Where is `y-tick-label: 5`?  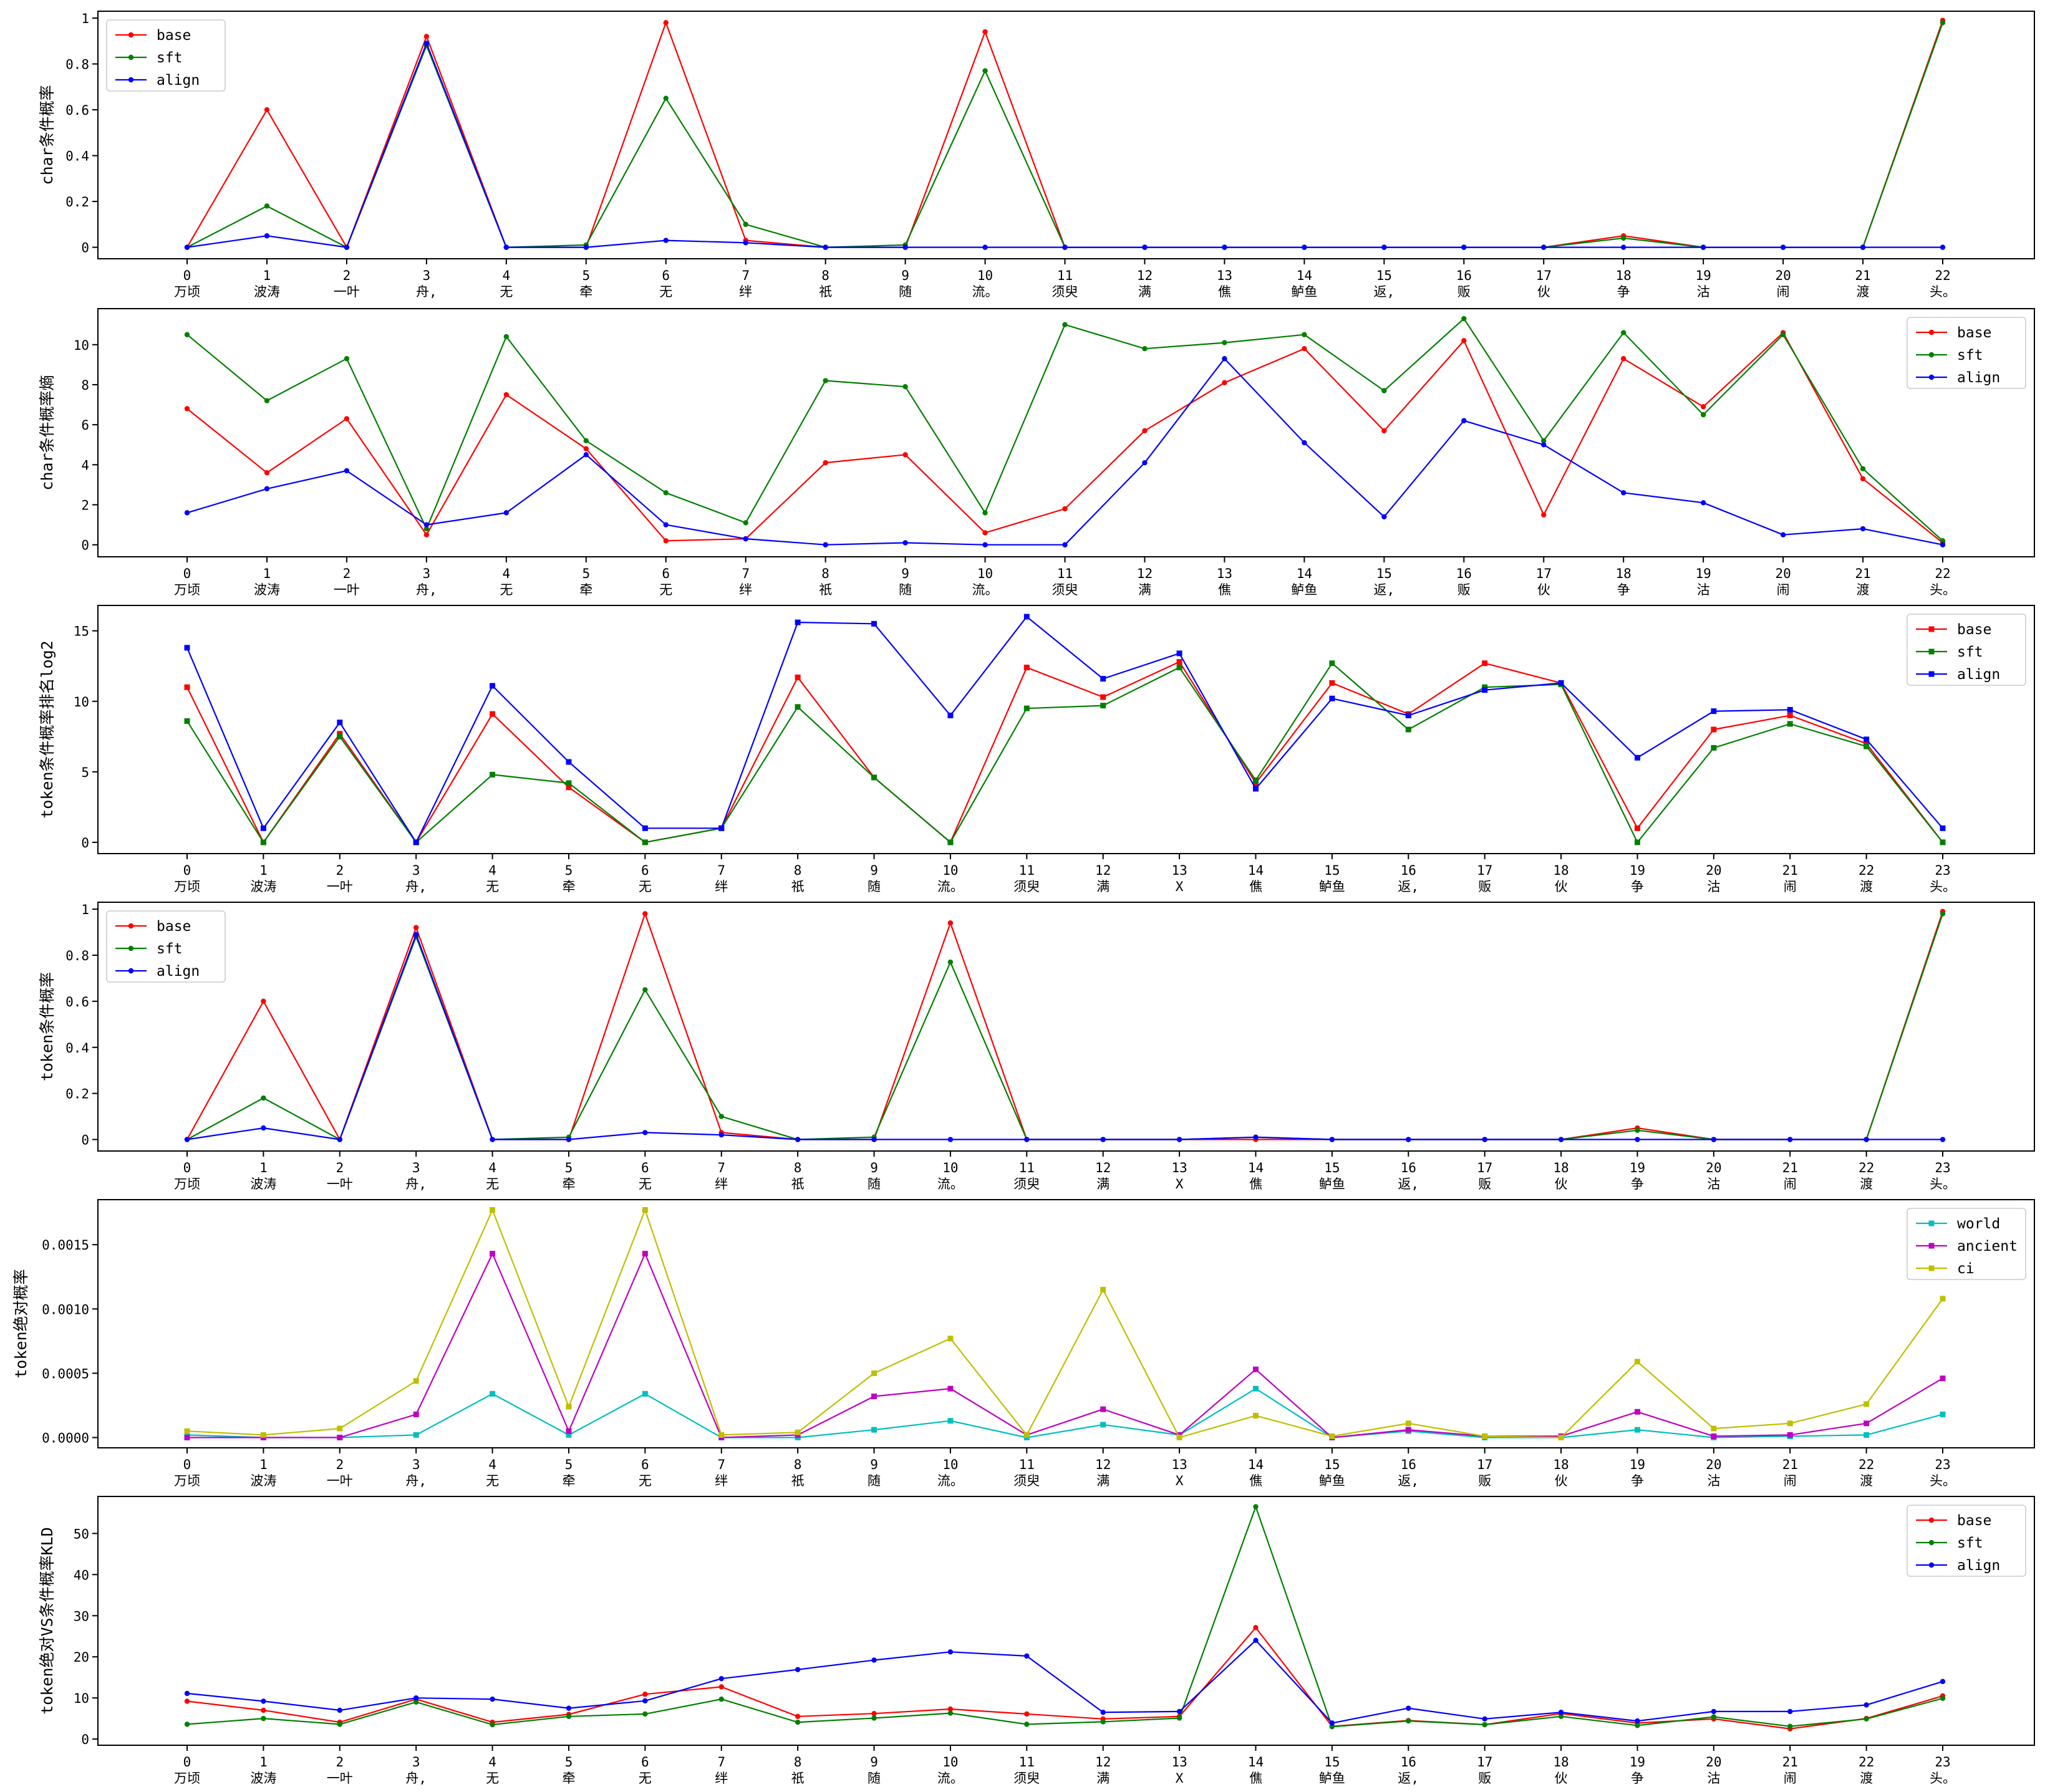 y-tick-label: 5 is located at coordinates (85, 773).